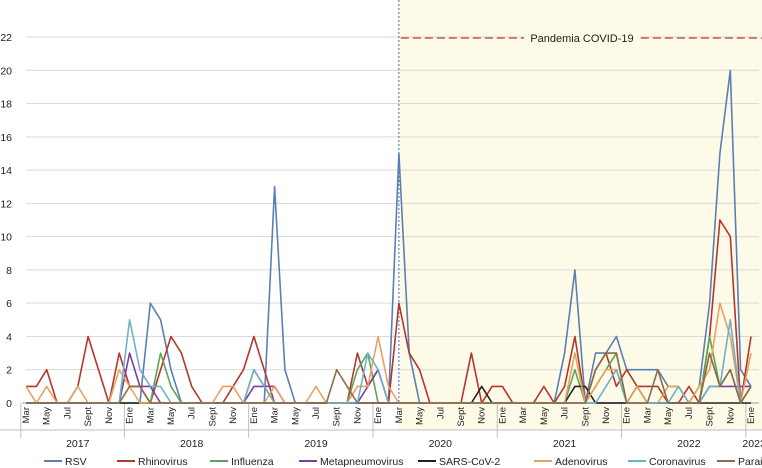 The image size is (762, 468). I want to click on pandemic-annotation: Pandemia COVID-19, so click(581, 39).